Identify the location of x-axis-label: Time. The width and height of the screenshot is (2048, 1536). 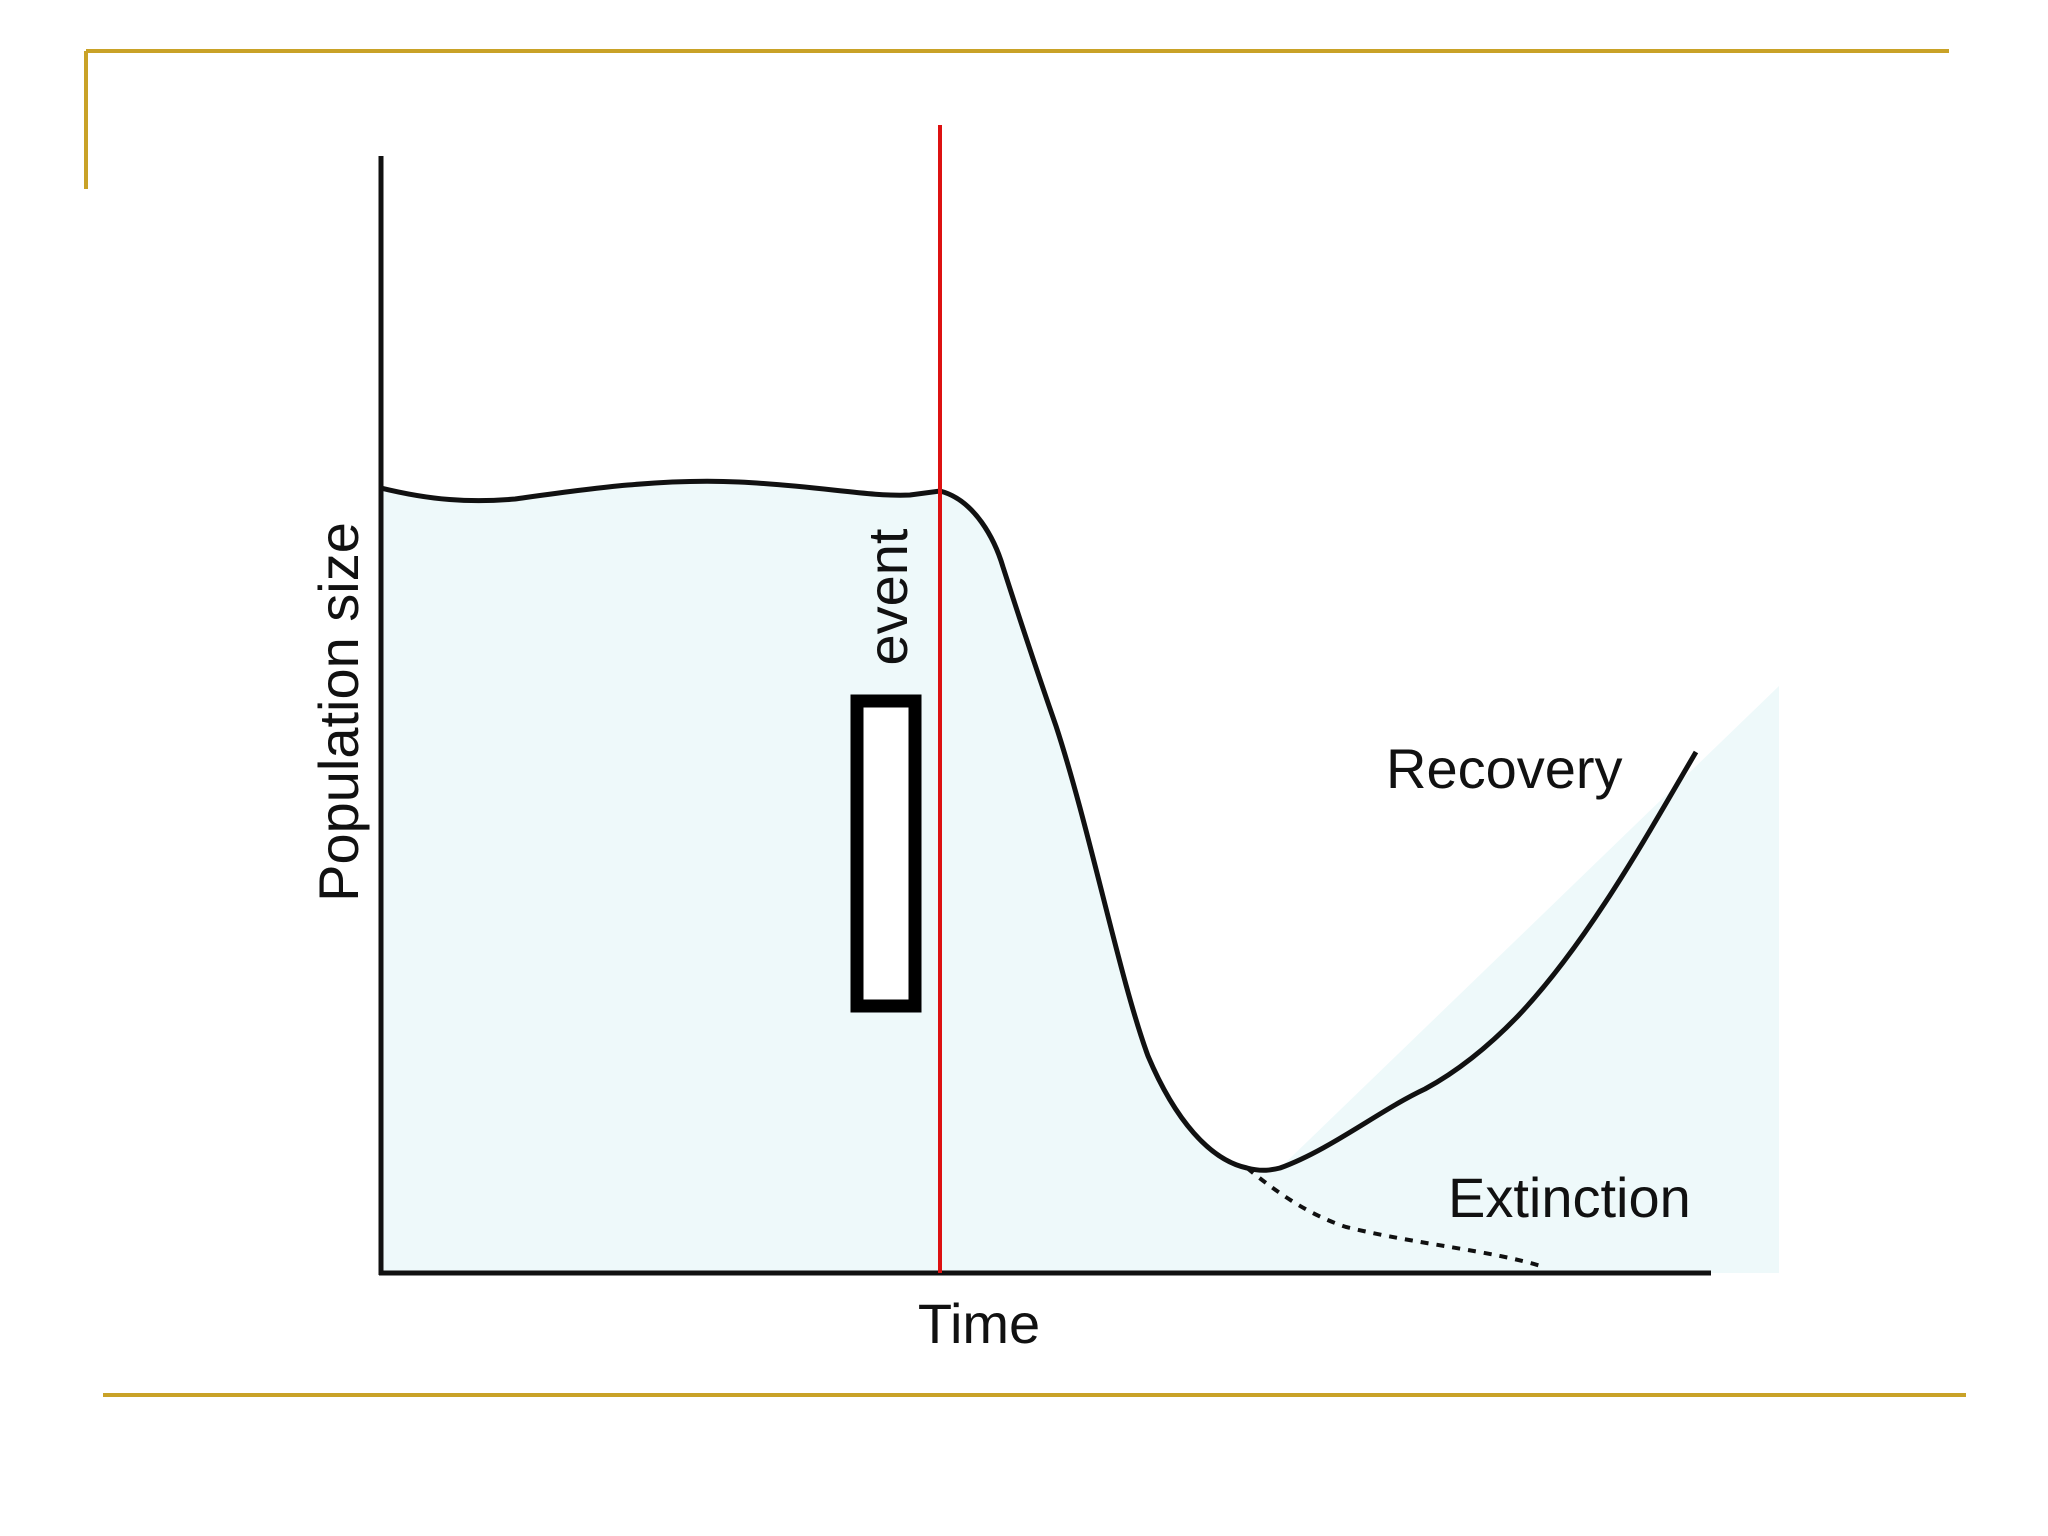
(979, 1323).